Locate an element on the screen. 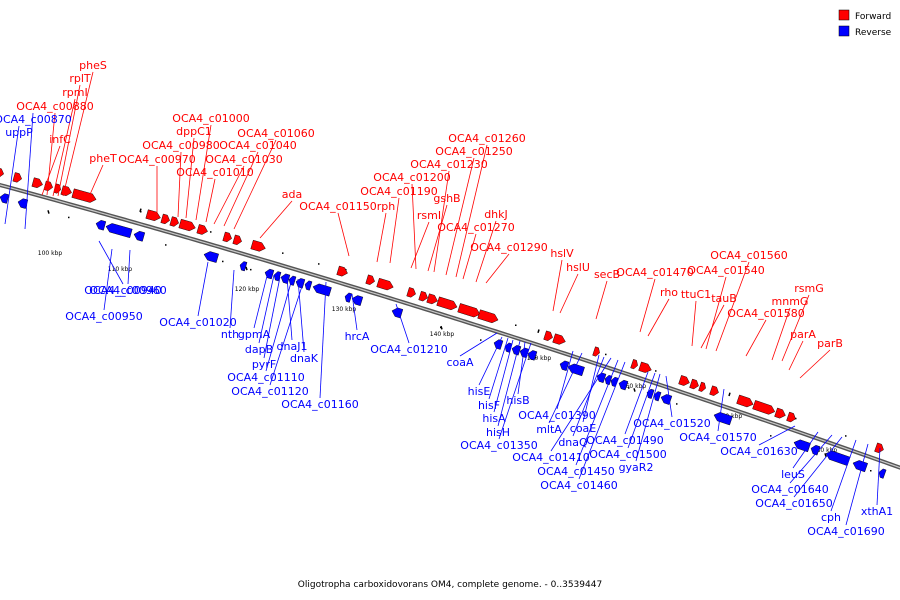  gene-label-nth: nth is located at coordinates (230, 334).